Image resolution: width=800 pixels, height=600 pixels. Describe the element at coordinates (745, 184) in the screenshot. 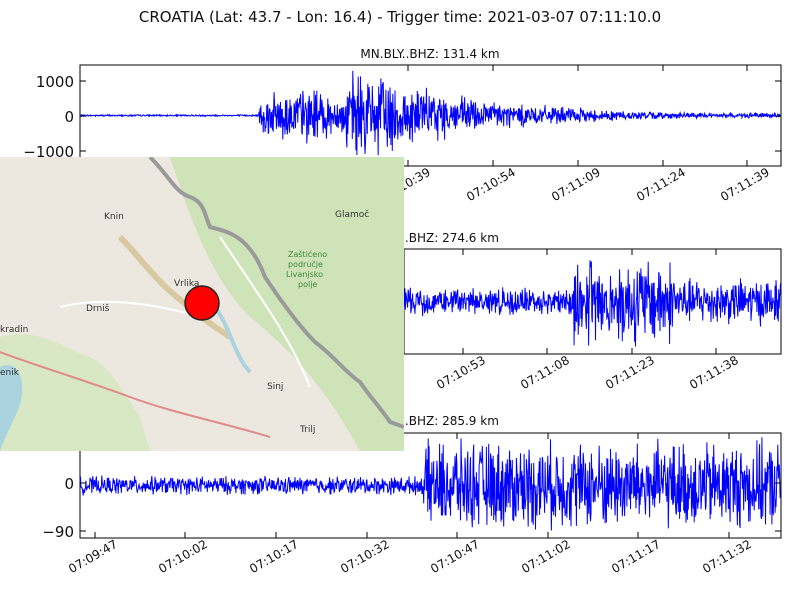

I see `x-tick-label: 07:11:39` at that location.